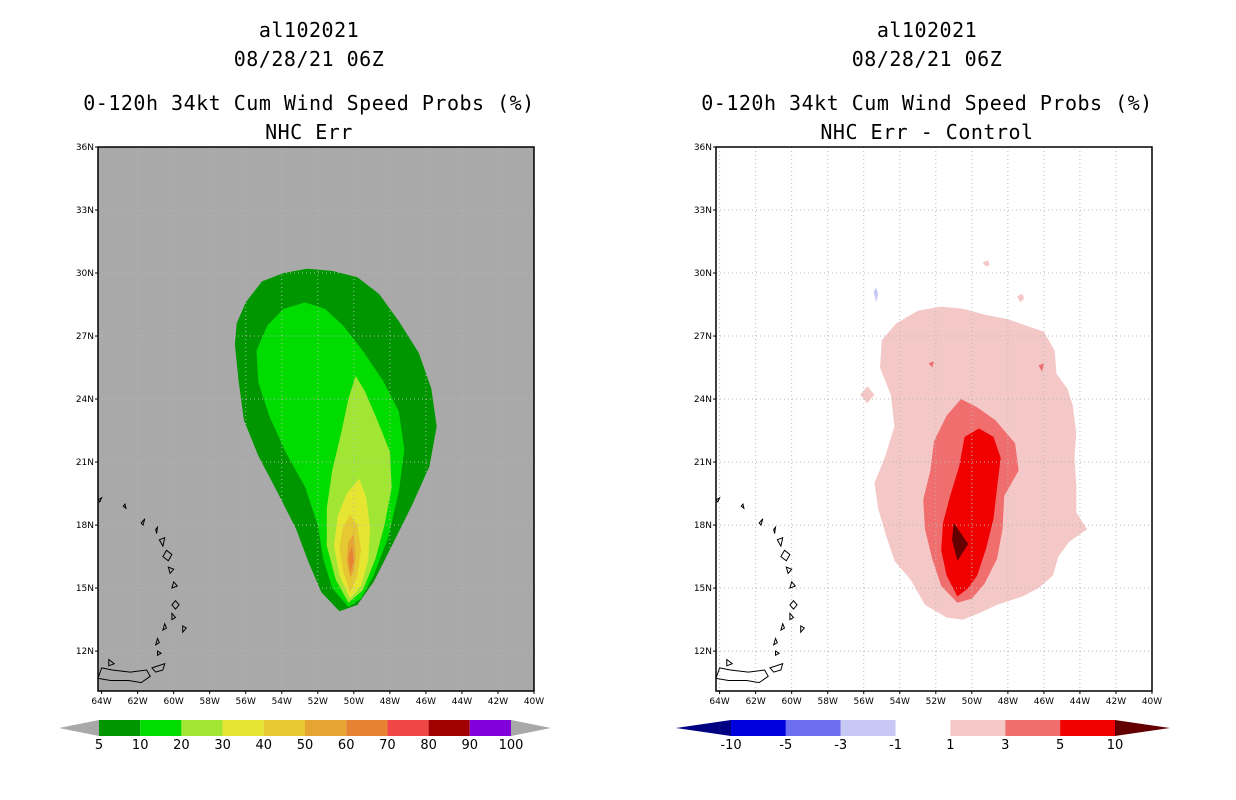 The image size is (1236, 800). I want to click on x-tick-label: 58W, so click(828, 702).